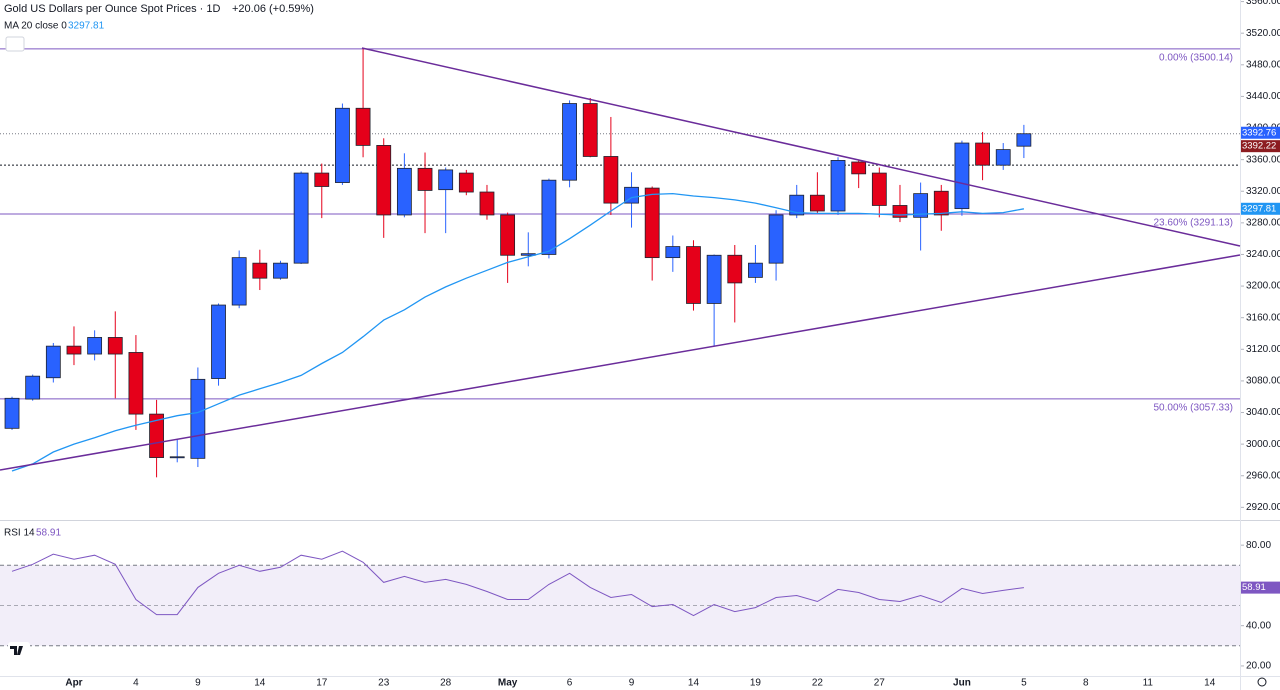 This screenshot has height=690, width=1280. Describe the element at coordinates (1148, 683) in the screenshot. I see `x-tick-label: 11` at that location.